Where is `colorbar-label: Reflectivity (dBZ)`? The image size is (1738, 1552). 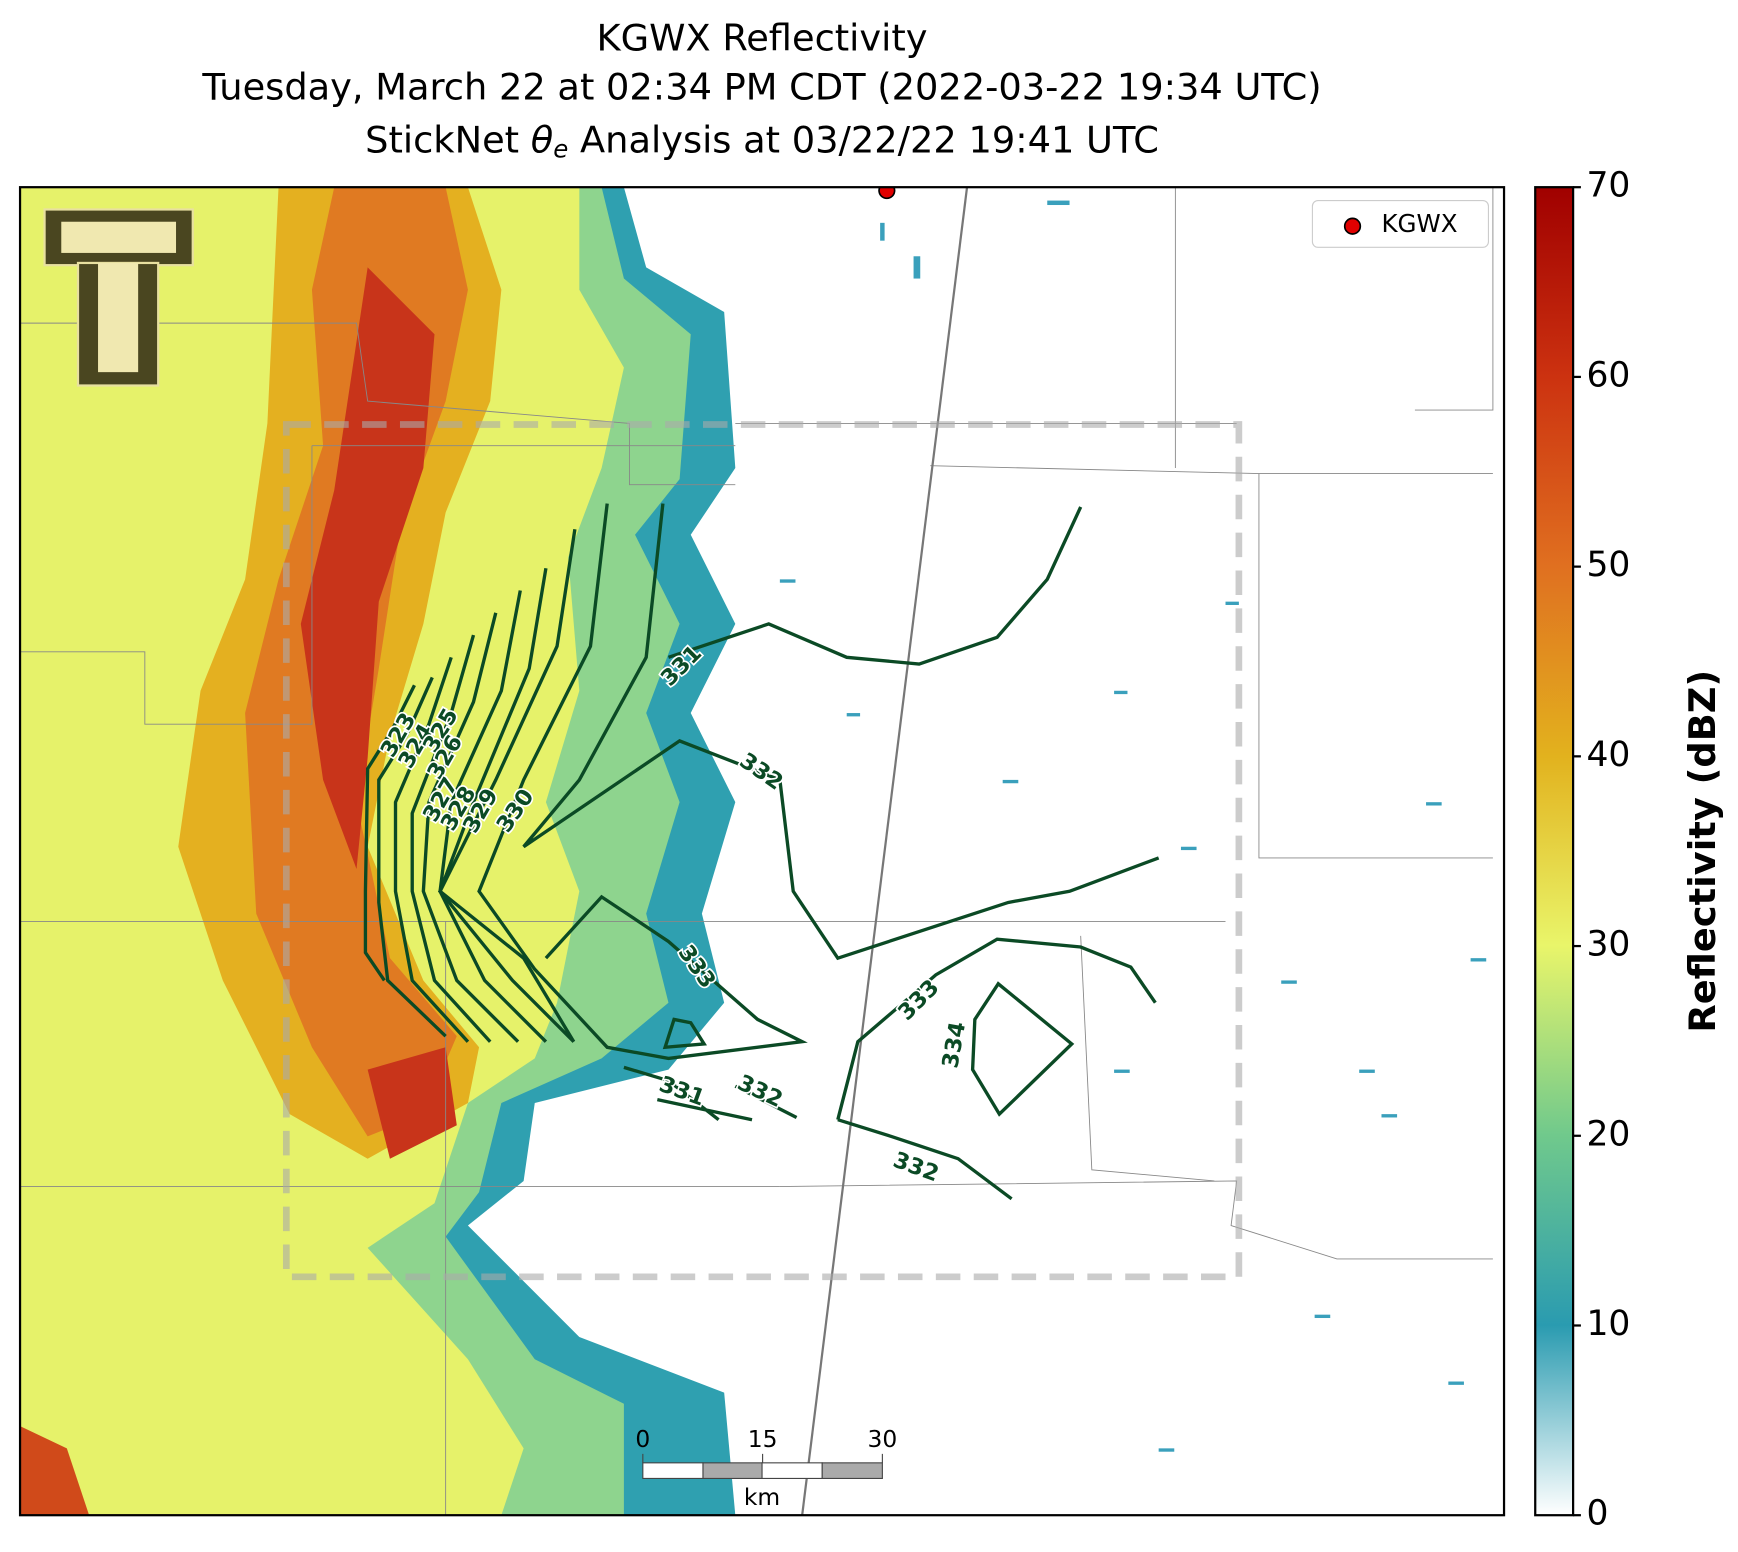
colorbar-label: Reflectivity (dBZ) is located at coordinates (1702, 851).